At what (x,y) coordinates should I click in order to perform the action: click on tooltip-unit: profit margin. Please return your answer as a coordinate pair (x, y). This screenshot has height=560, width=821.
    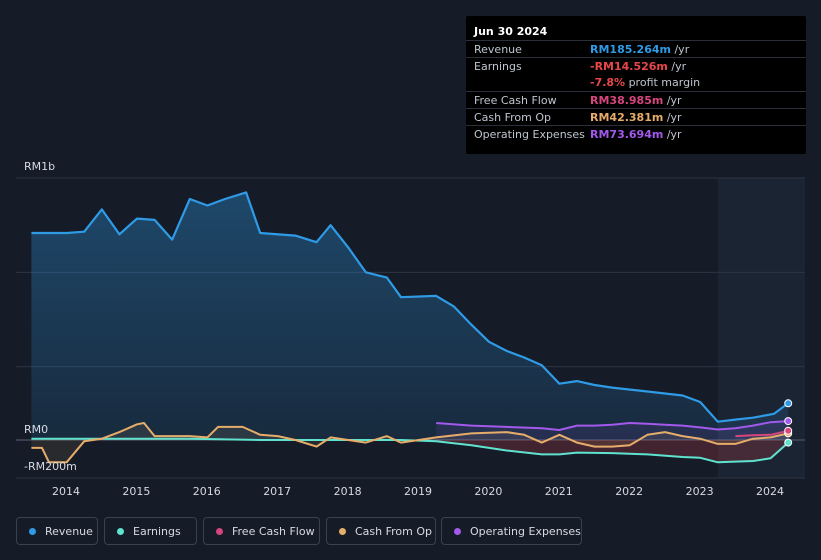
    Looking at the image, I should click on (663, 82).